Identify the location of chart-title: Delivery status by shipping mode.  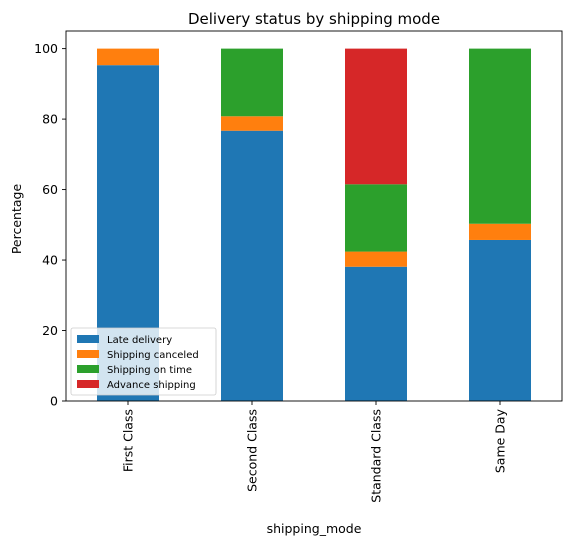
(314, 19).